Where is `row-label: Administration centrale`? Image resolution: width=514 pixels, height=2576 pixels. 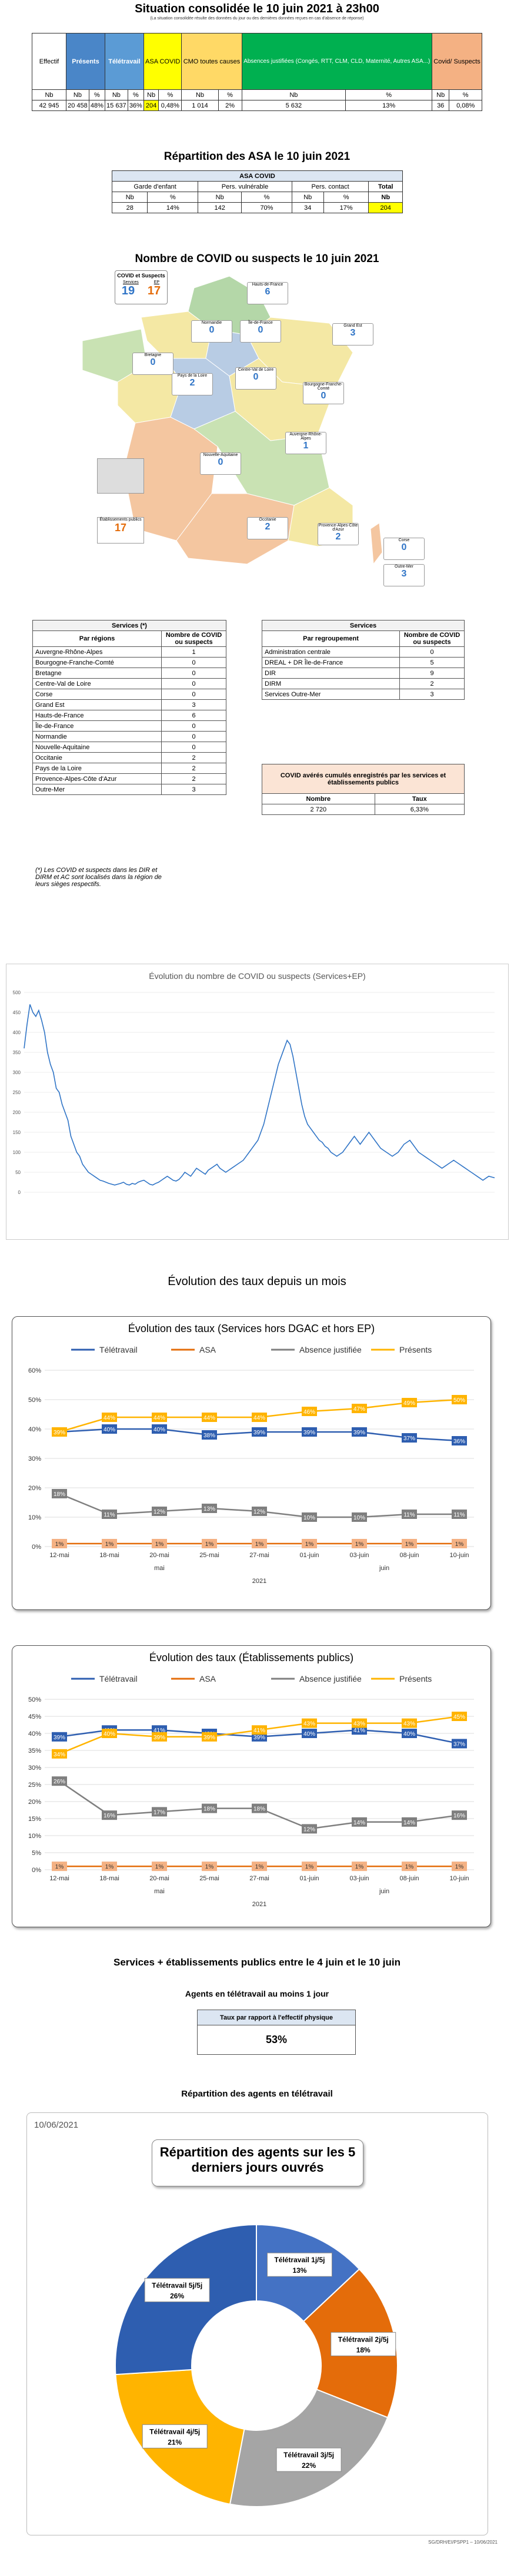
row-label: Administration centrale is located at coordinates (331, 652).